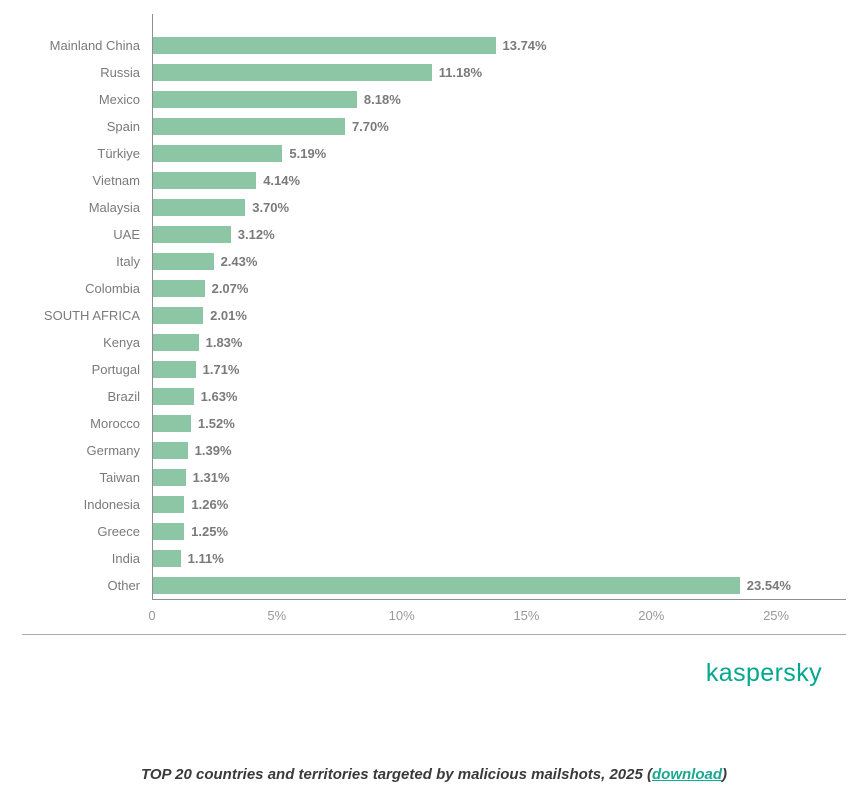 Image resolution: width=868 pixels, height=812 pixels. I want to click on category-label: Colombia, so click(112, 288).